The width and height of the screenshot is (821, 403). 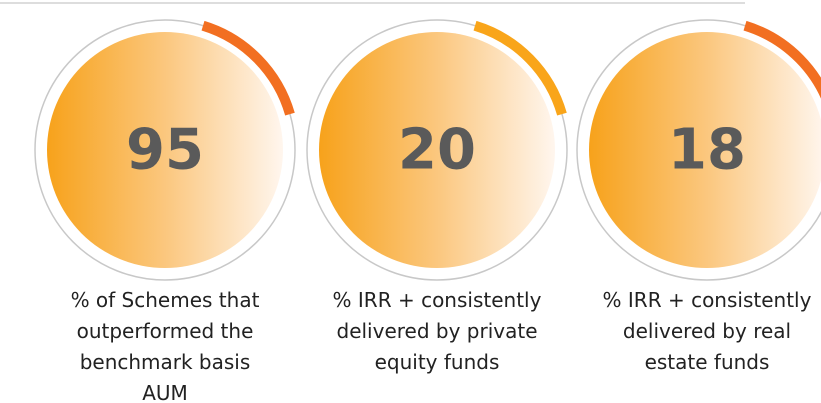 I want to click on stat-description: delivered by real, so click(x=707, y=331).